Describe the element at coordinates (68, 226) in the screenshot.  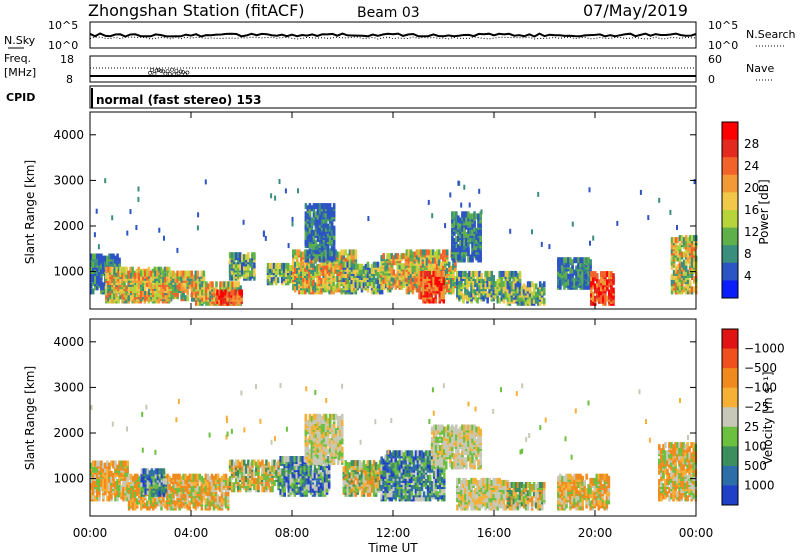
I see `y-tick-label: 2000` at that location.